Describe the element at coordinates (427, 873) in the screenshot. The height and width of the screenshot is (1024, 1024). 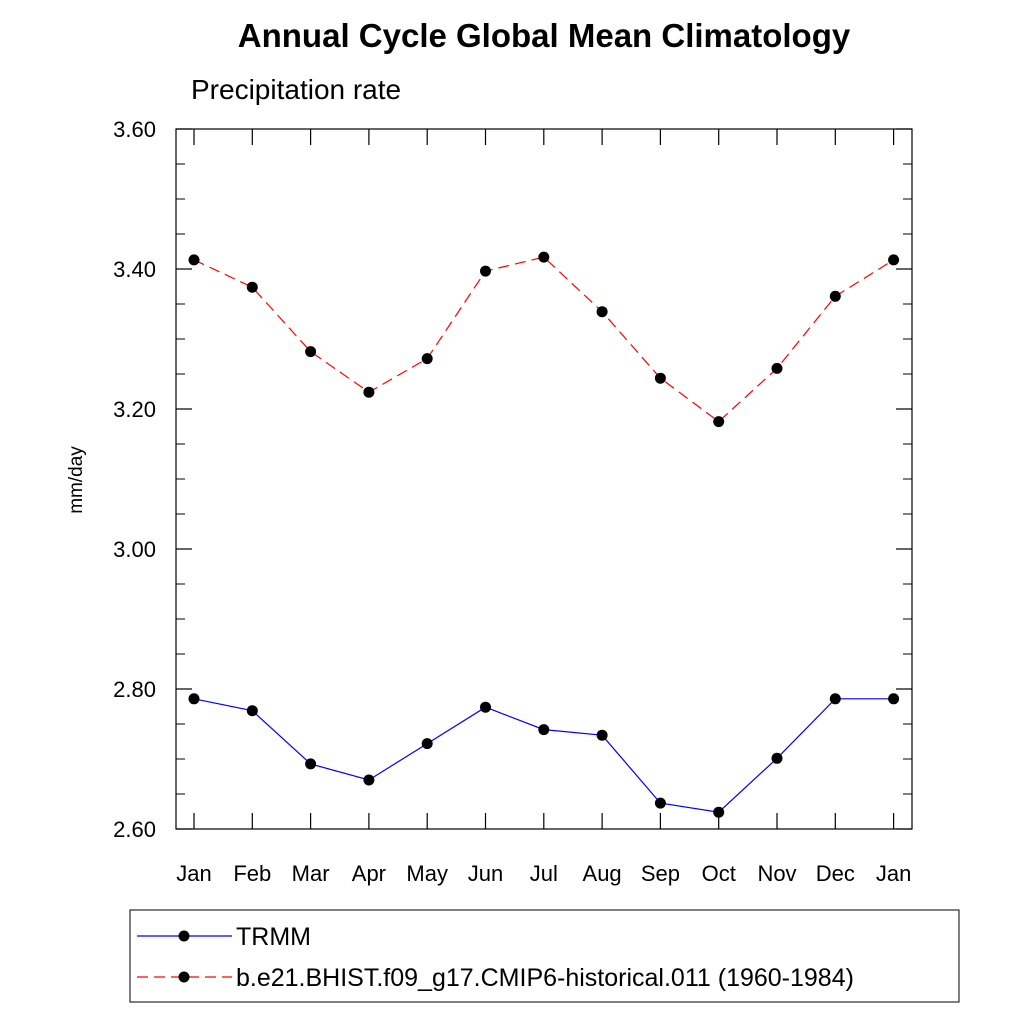
I see `x-tick-label: May` at that location.